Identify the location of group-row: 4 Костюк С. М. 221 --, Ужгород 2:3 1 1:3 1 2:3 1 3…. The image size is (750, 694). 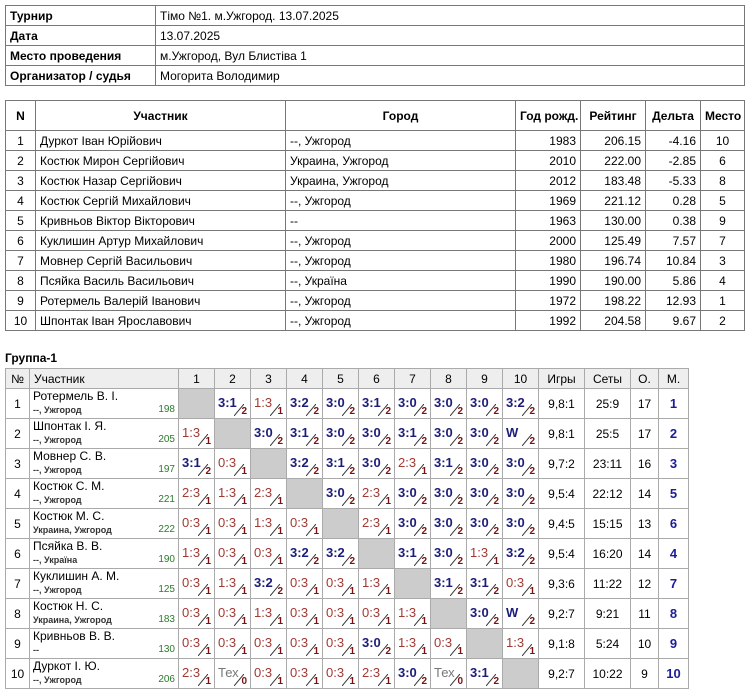
(347, 493).